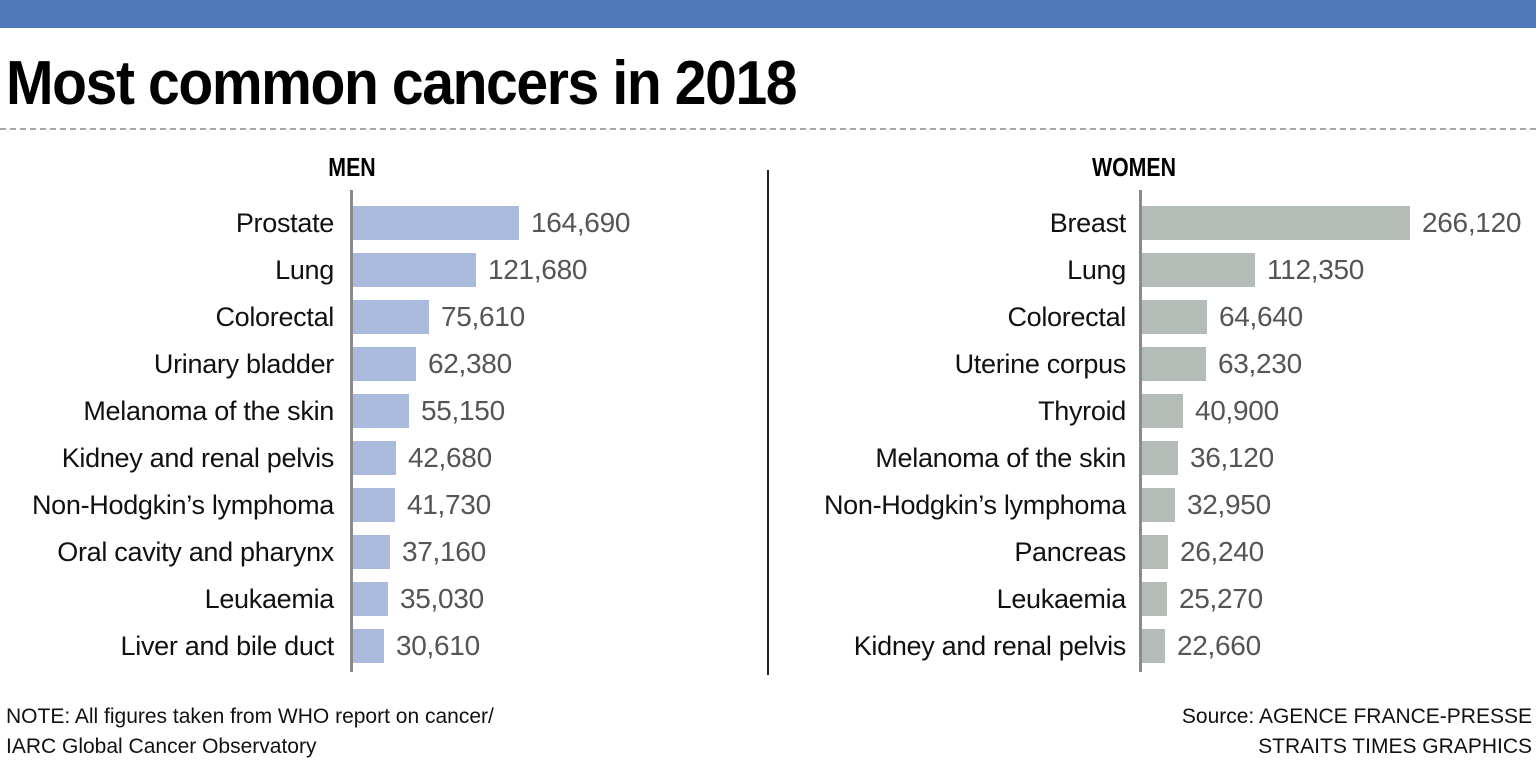 This screenshot has height=762, width=1536. I want to click on men-category-label: Leukaemia, so click(269, 599).